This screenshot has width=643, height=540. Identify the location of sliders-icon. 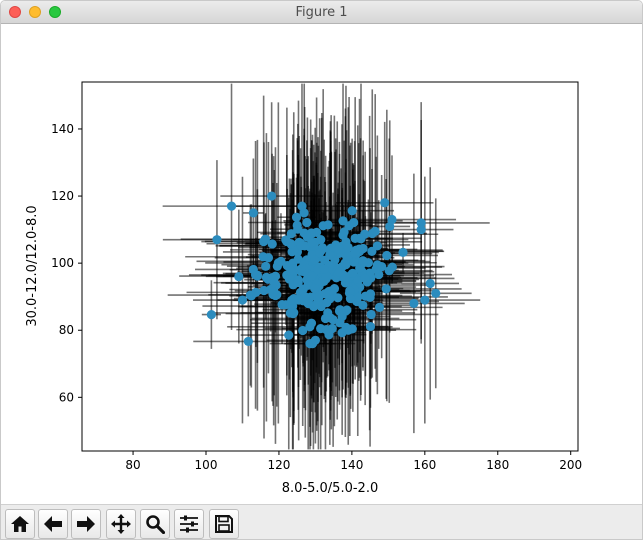
(189, 524).